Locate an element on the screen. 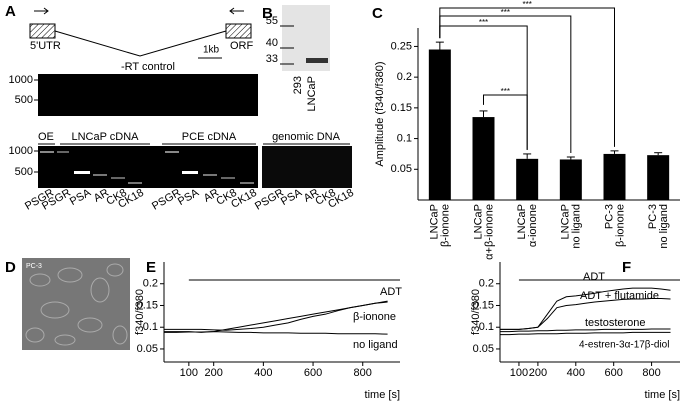 The width and height of the screenshot is (685, 408). cdna-gel is located at coordinates (148, 167).